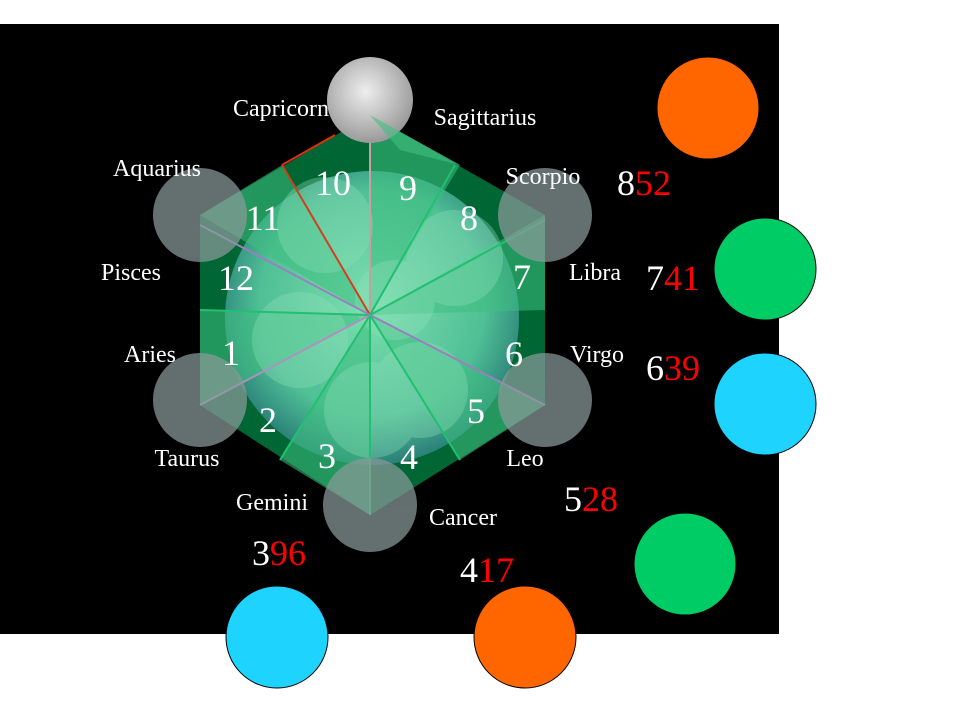 This screenshot has width=960, height=720. What do you see at coordinates (595, 273) in the screenshot?
I see `label-libra: Libra` at bounding box center [595, 273].